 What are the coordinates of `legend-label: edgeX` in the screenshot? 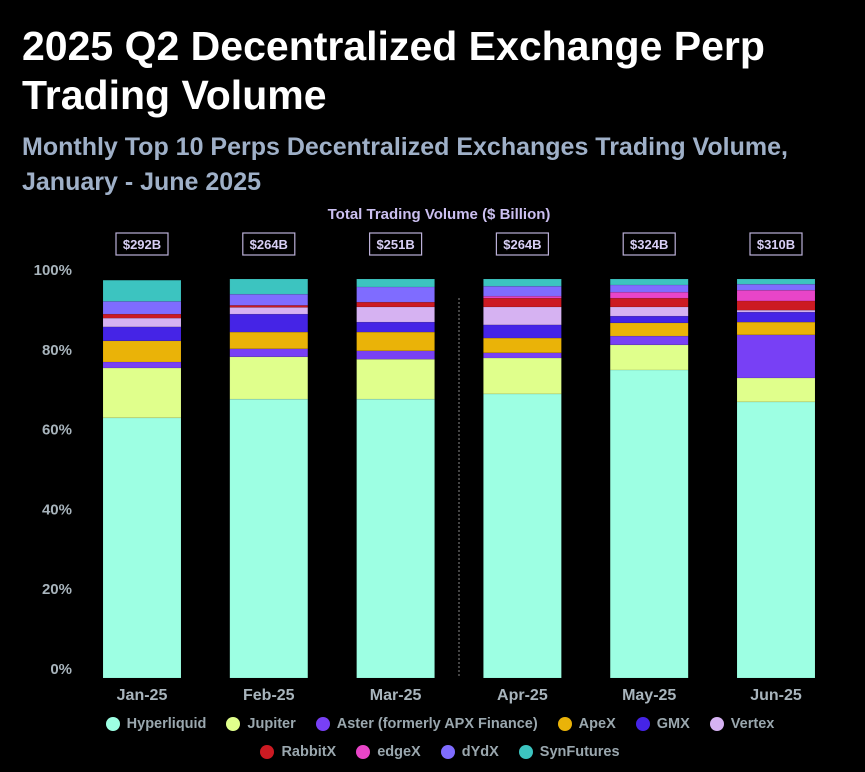 It's located at (399, 752).